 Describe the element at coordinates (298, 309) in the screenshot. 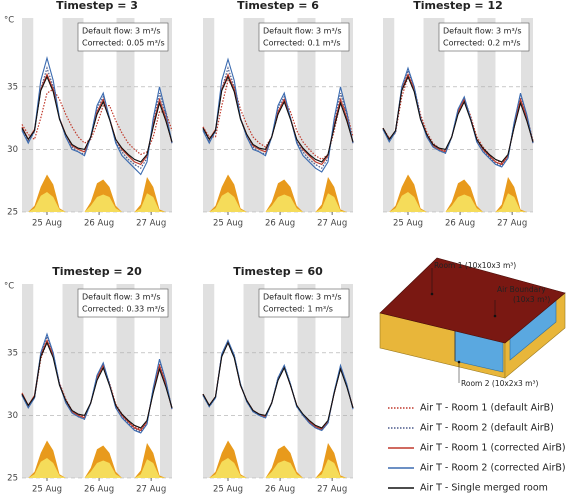

I see `annotation: Corrected: 1 m³/s` at that location.